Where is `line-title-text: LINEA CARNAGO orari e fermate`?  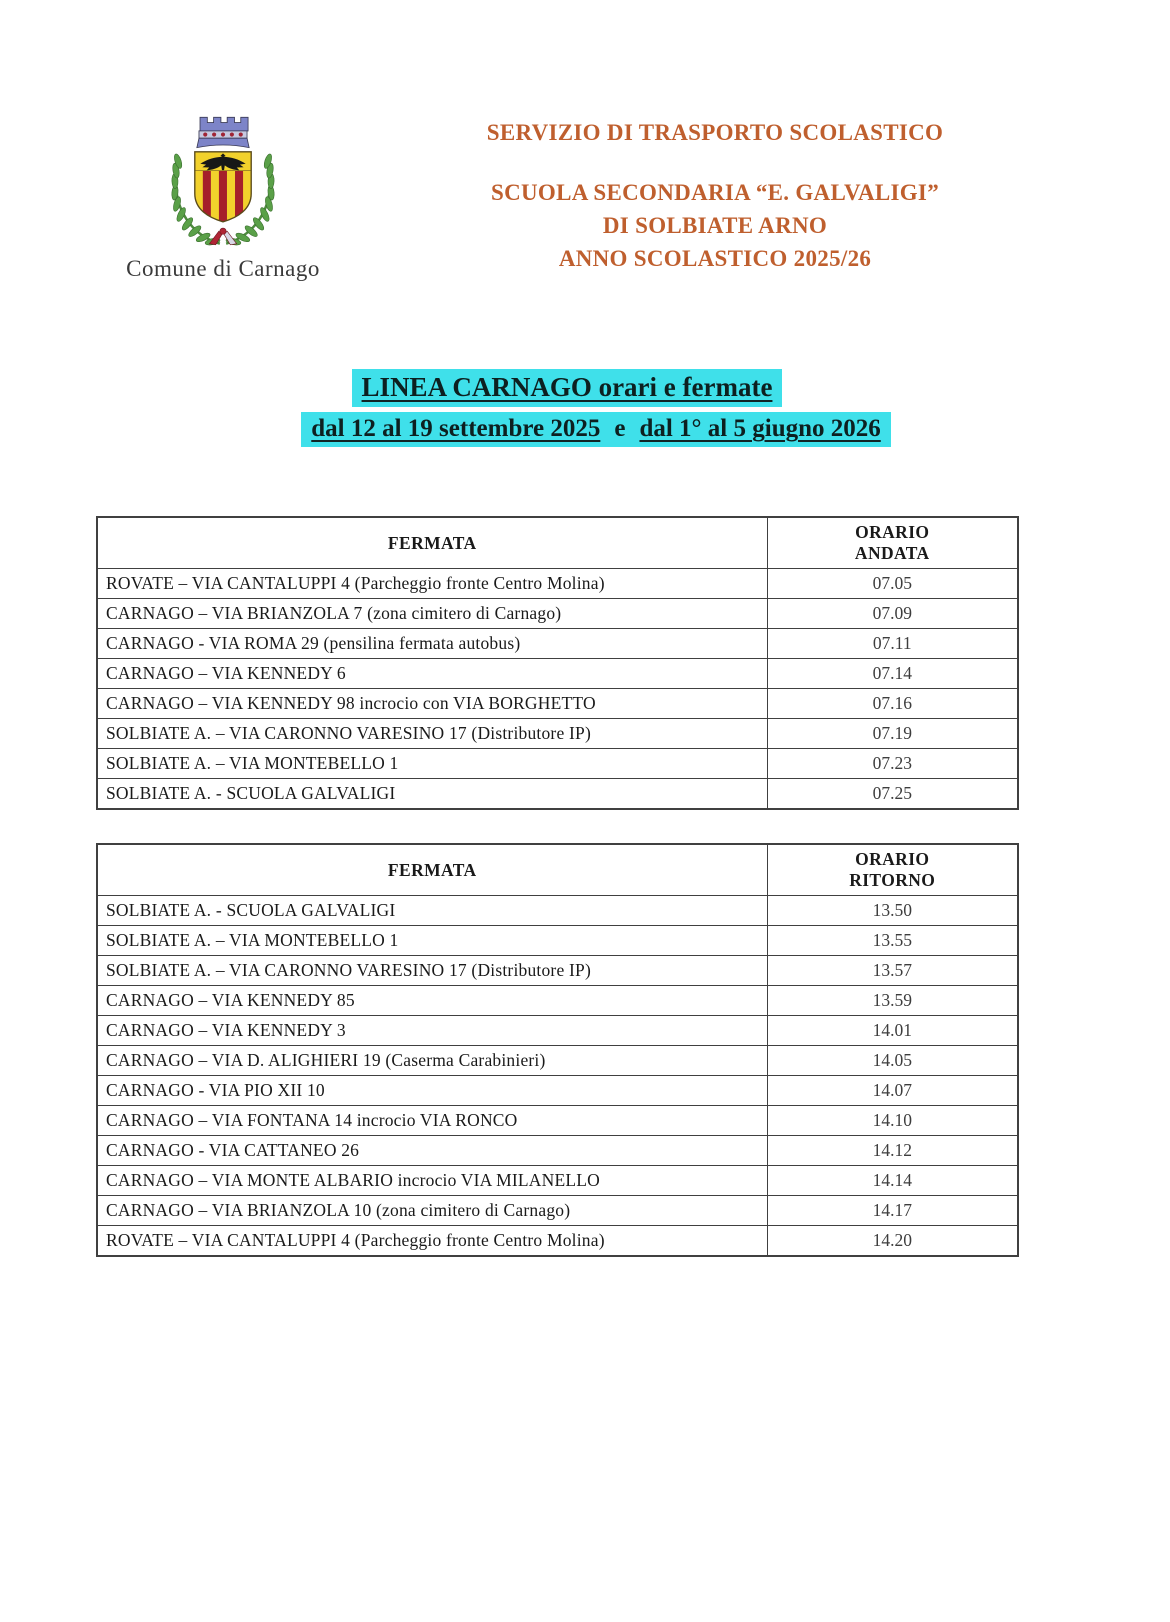 line-title-text: LINEA CARNAGO orari e fermate is located at coordinates (567, 388).